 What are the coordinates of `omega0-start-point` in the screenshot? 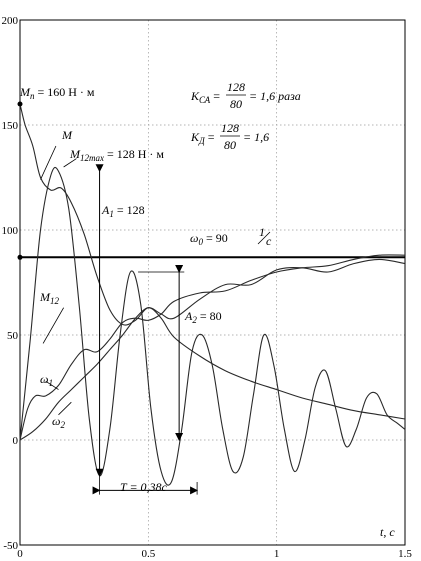 It's located at (20, 257).